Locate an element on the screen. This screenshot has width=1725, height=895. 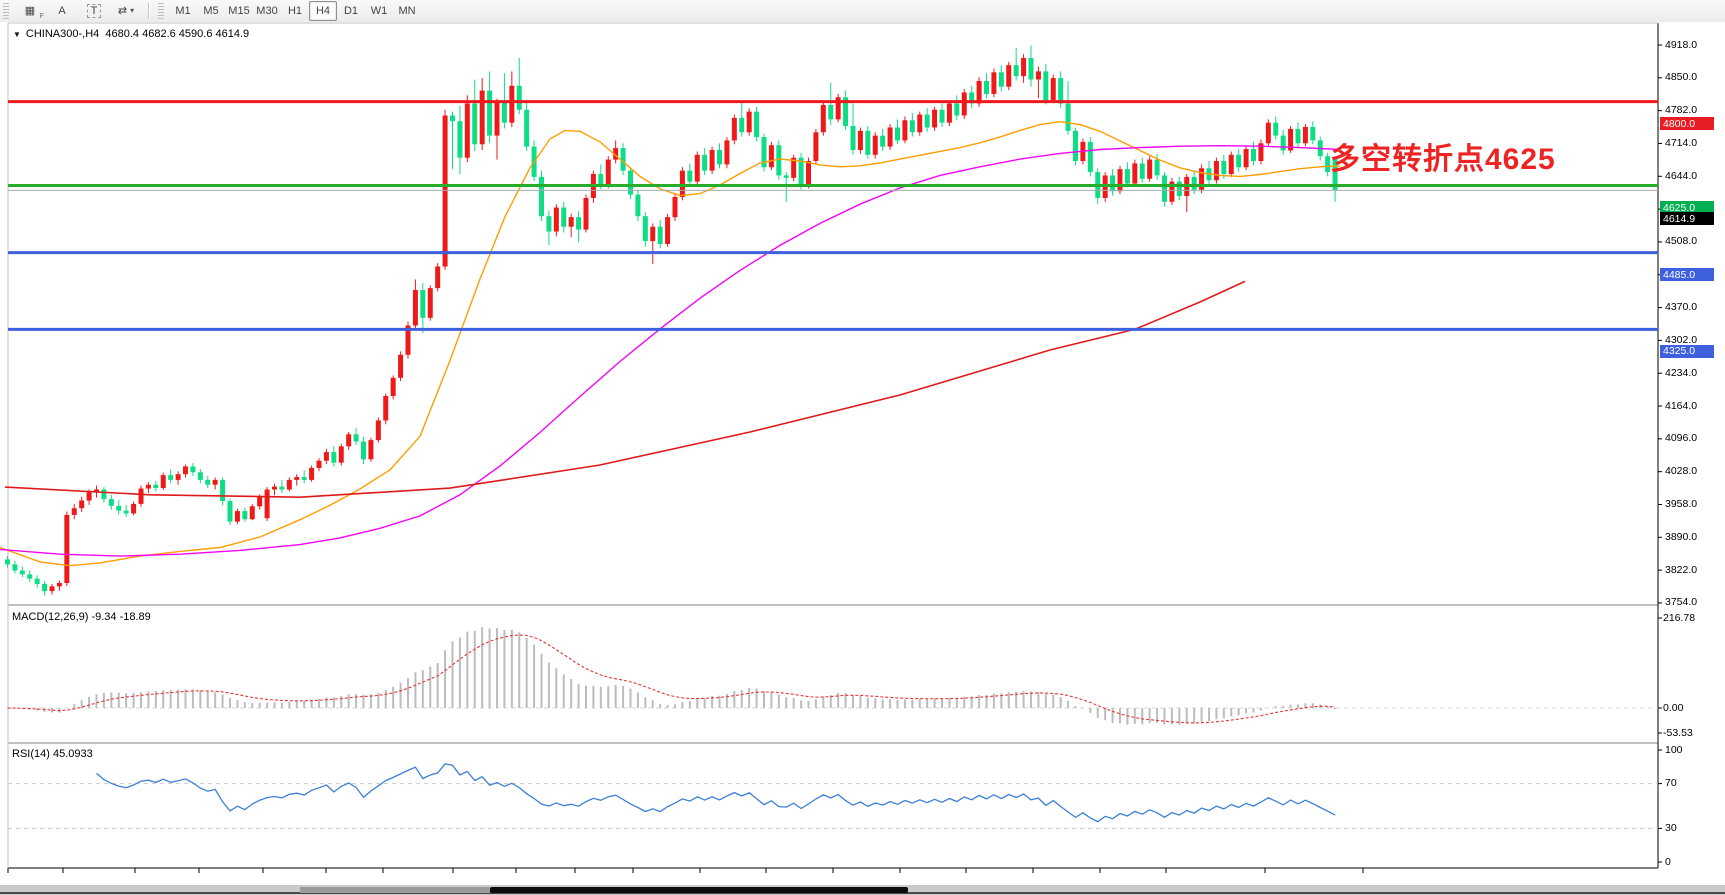
timeframe-button-M15: M15 is located at coordinates (239, 11).